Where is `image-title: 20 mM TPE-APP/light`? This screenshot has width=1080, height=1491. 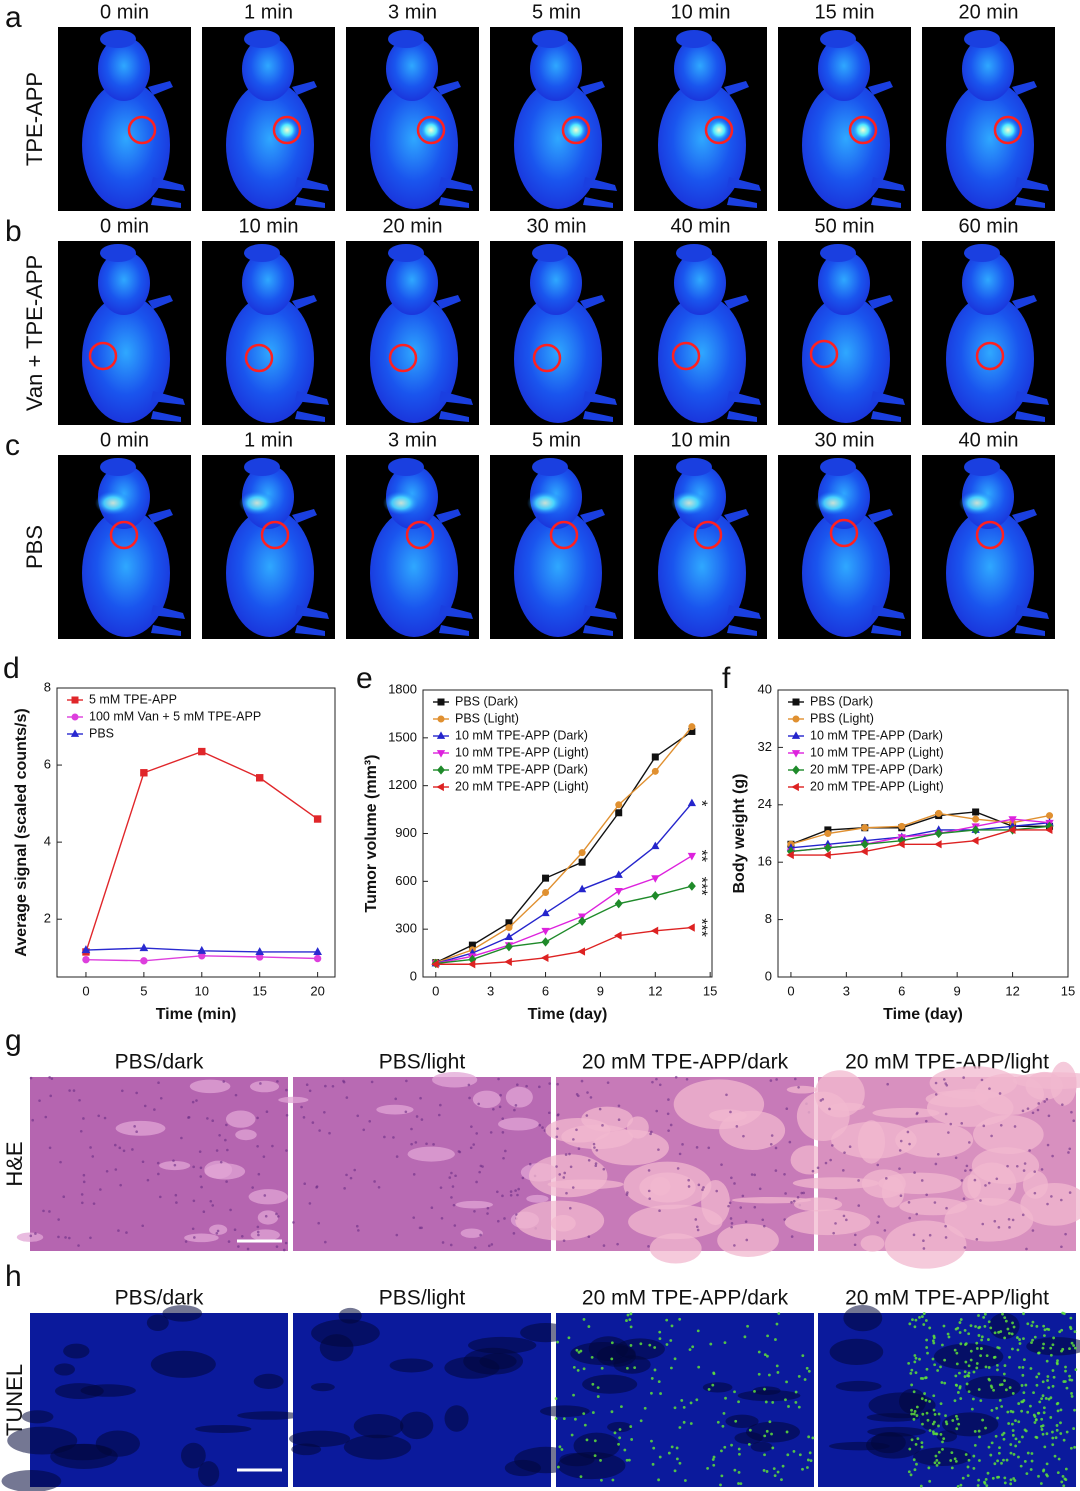
image-title: 20 mM TPE-APP/light is located at coordinates (947, 1062).